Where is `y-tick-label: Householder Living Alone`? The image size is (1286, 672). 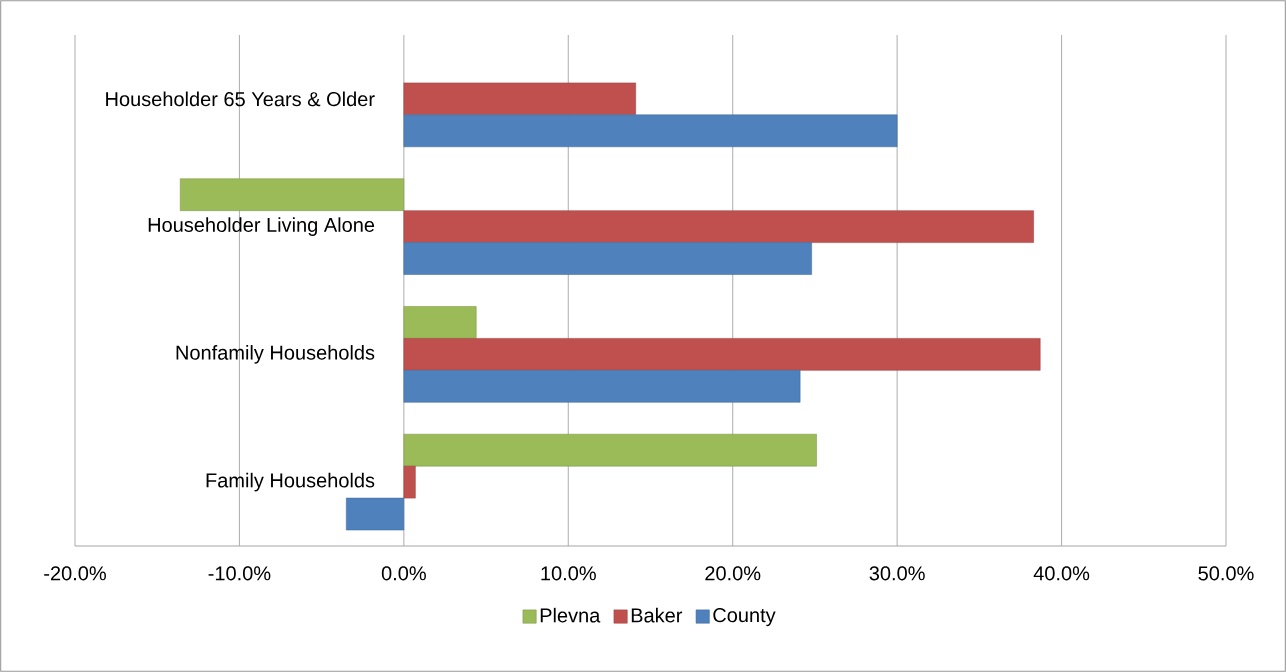
y-tick-label: Householder Living Alone is located at coordinates (261, 226).